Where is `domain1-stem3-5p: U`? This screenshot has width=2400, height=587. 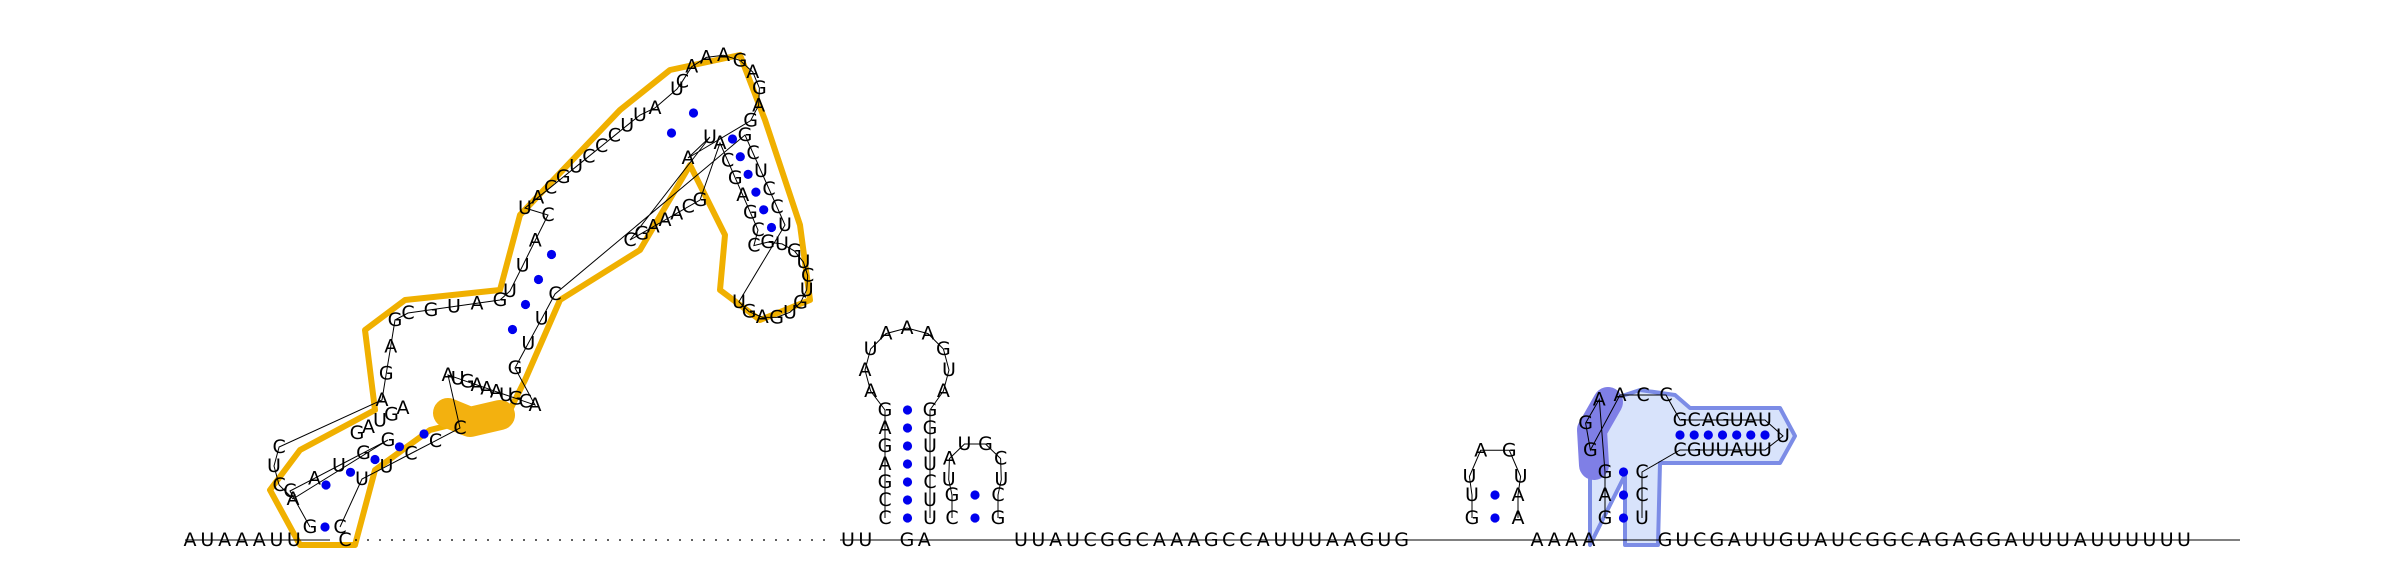 domain1-stem3-5p: U is located at coordinates (523, 266).